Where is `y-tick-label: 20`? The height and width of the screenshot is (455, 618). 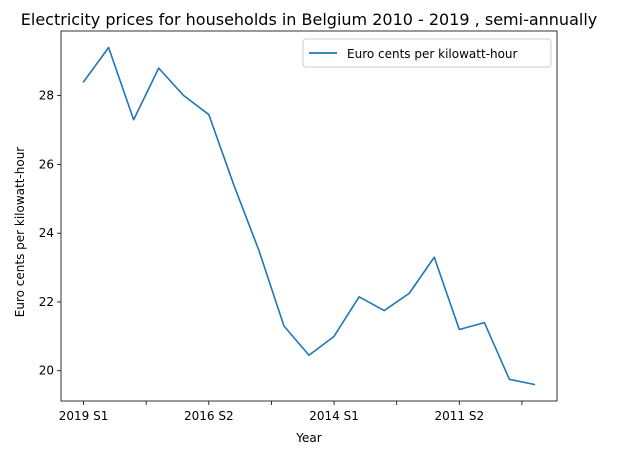 y-tick-label: 20 is located at coordinates (46, 371).